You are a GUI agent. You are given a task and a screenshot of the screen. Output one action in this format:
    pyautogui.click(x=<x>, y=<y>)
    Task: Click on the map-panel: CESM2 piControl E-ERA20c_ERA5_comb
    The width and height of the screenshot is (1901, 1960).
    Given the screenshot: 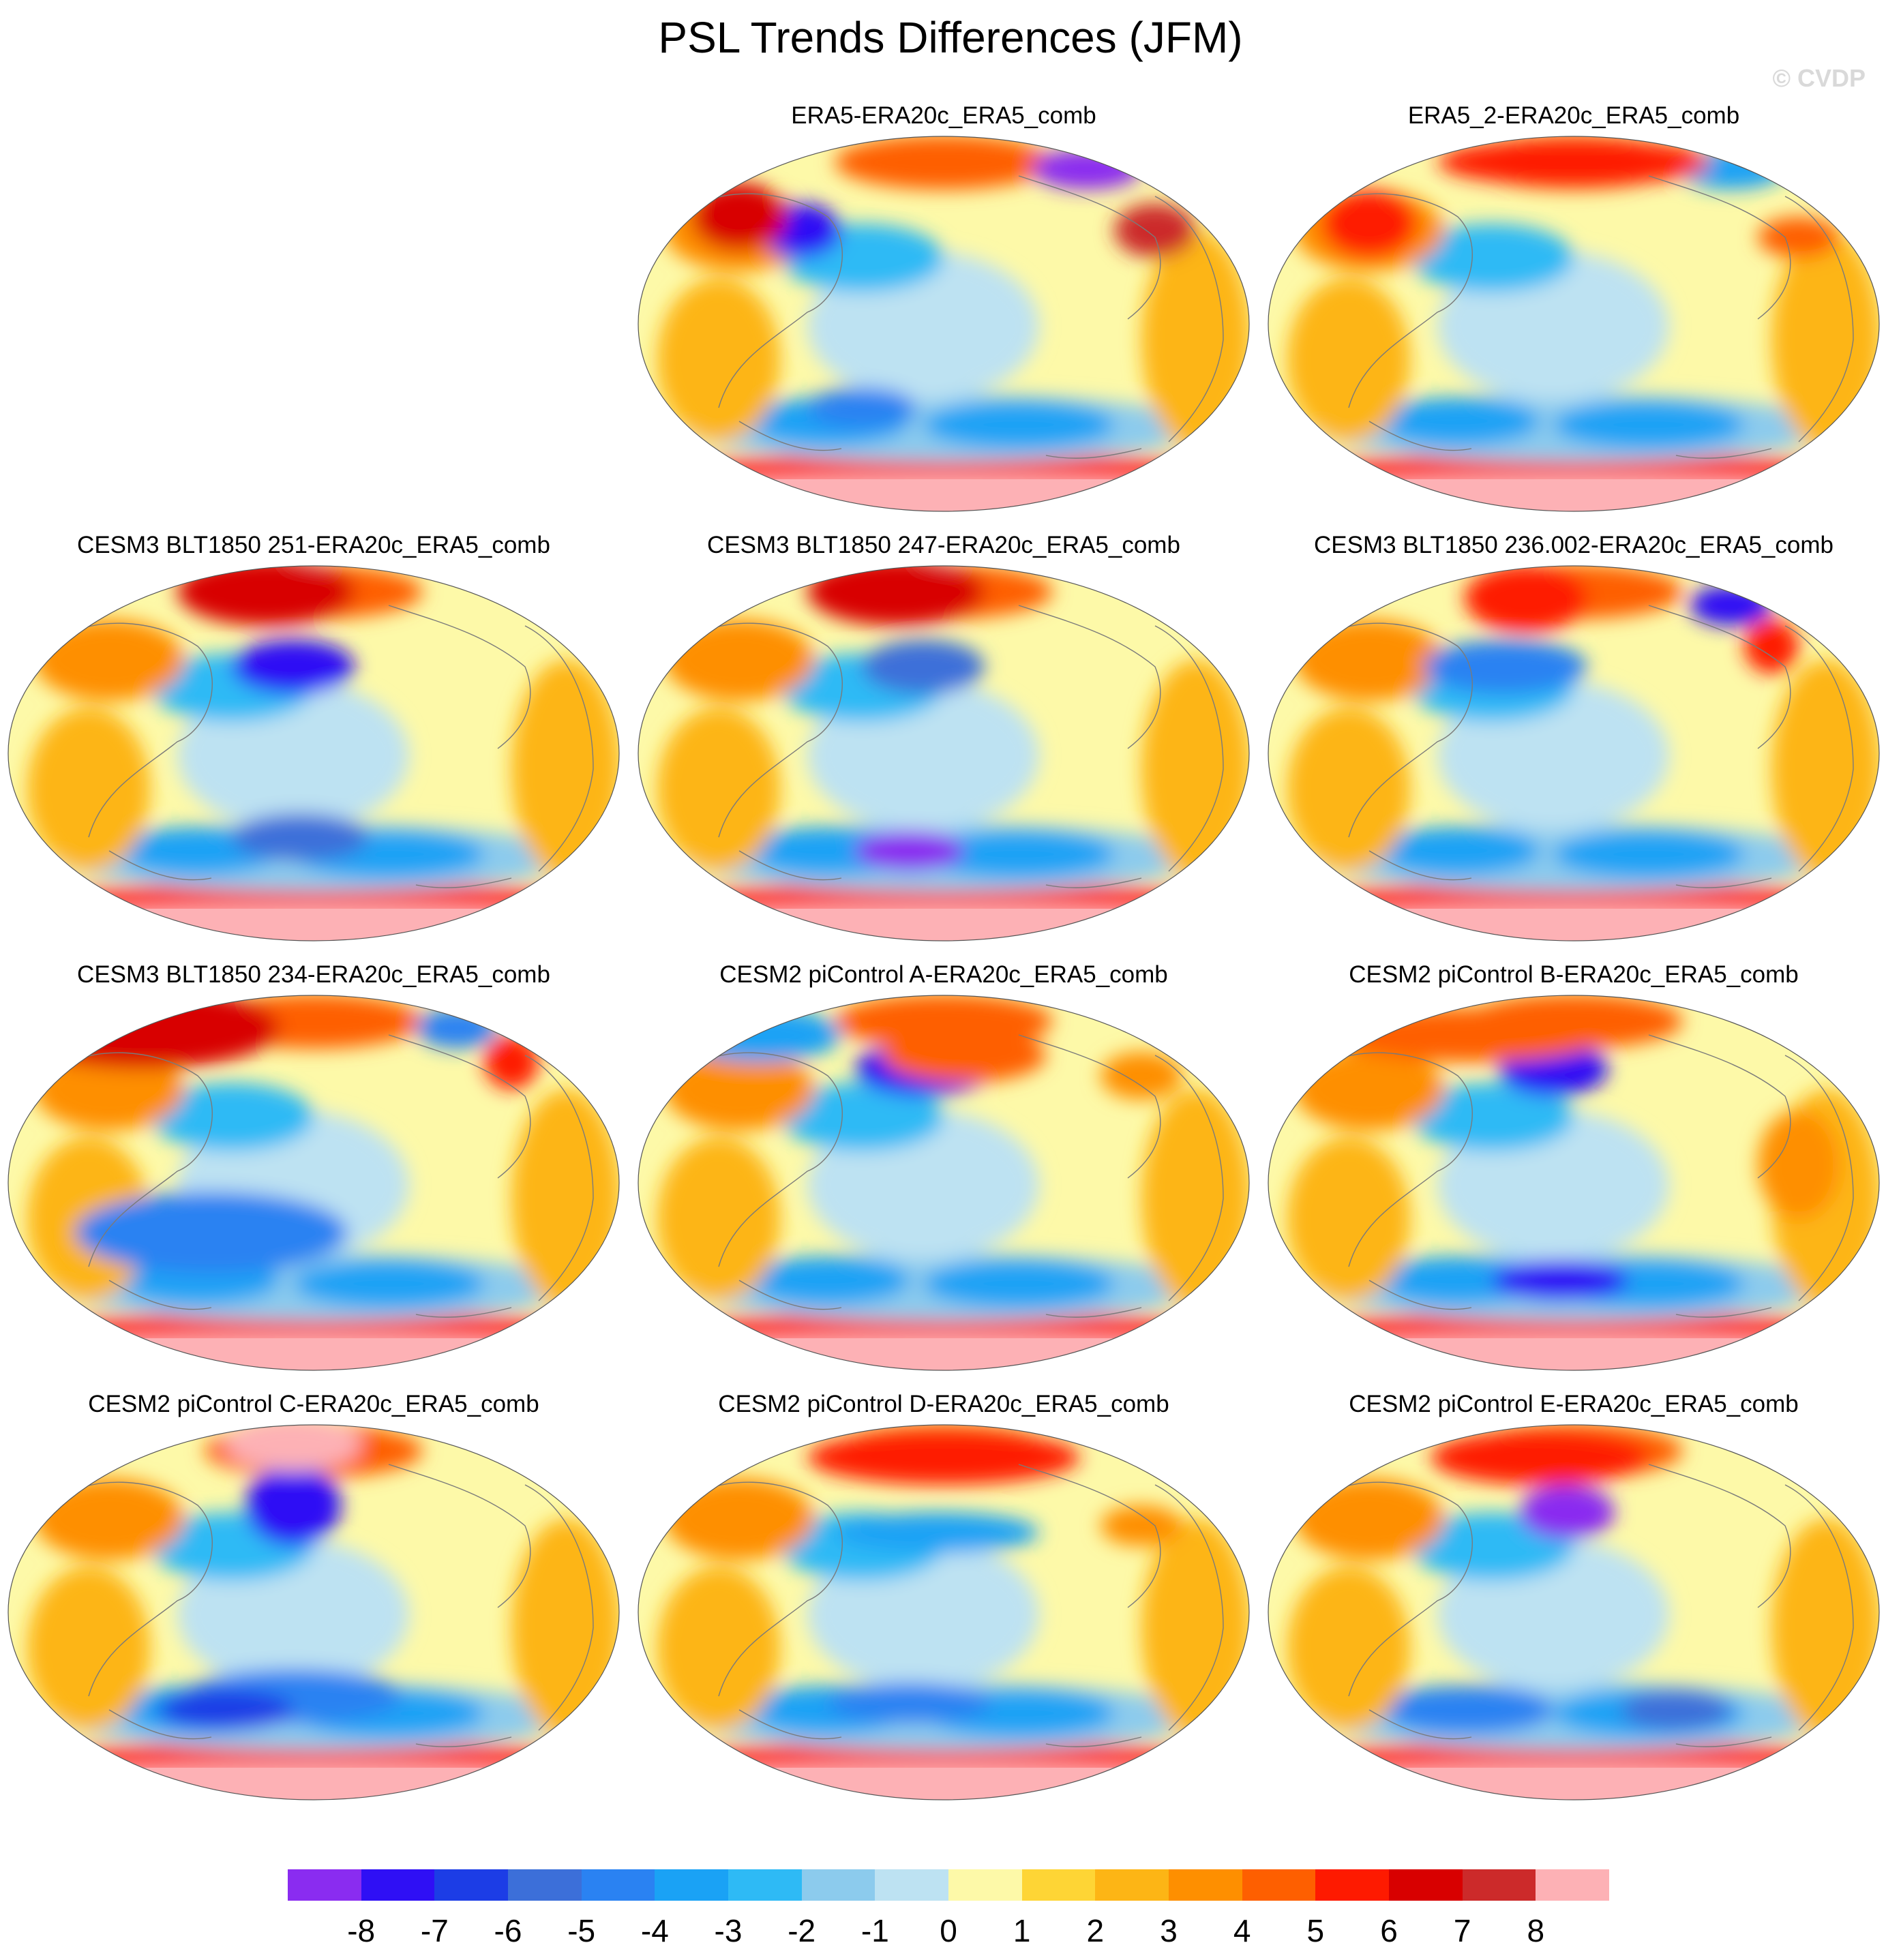 What is the action you would take?
    pyautogui.click(x=1574, y=1599)
    